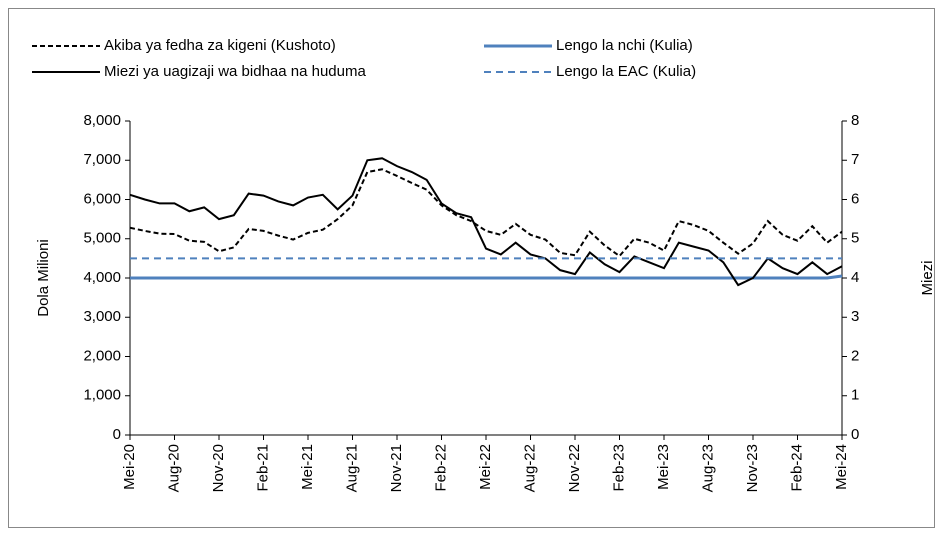  What do you see at coordinates (841, 467) in the screenshot?
I see `x-tick-label: Mei-24` at bounding box center [841, 467].